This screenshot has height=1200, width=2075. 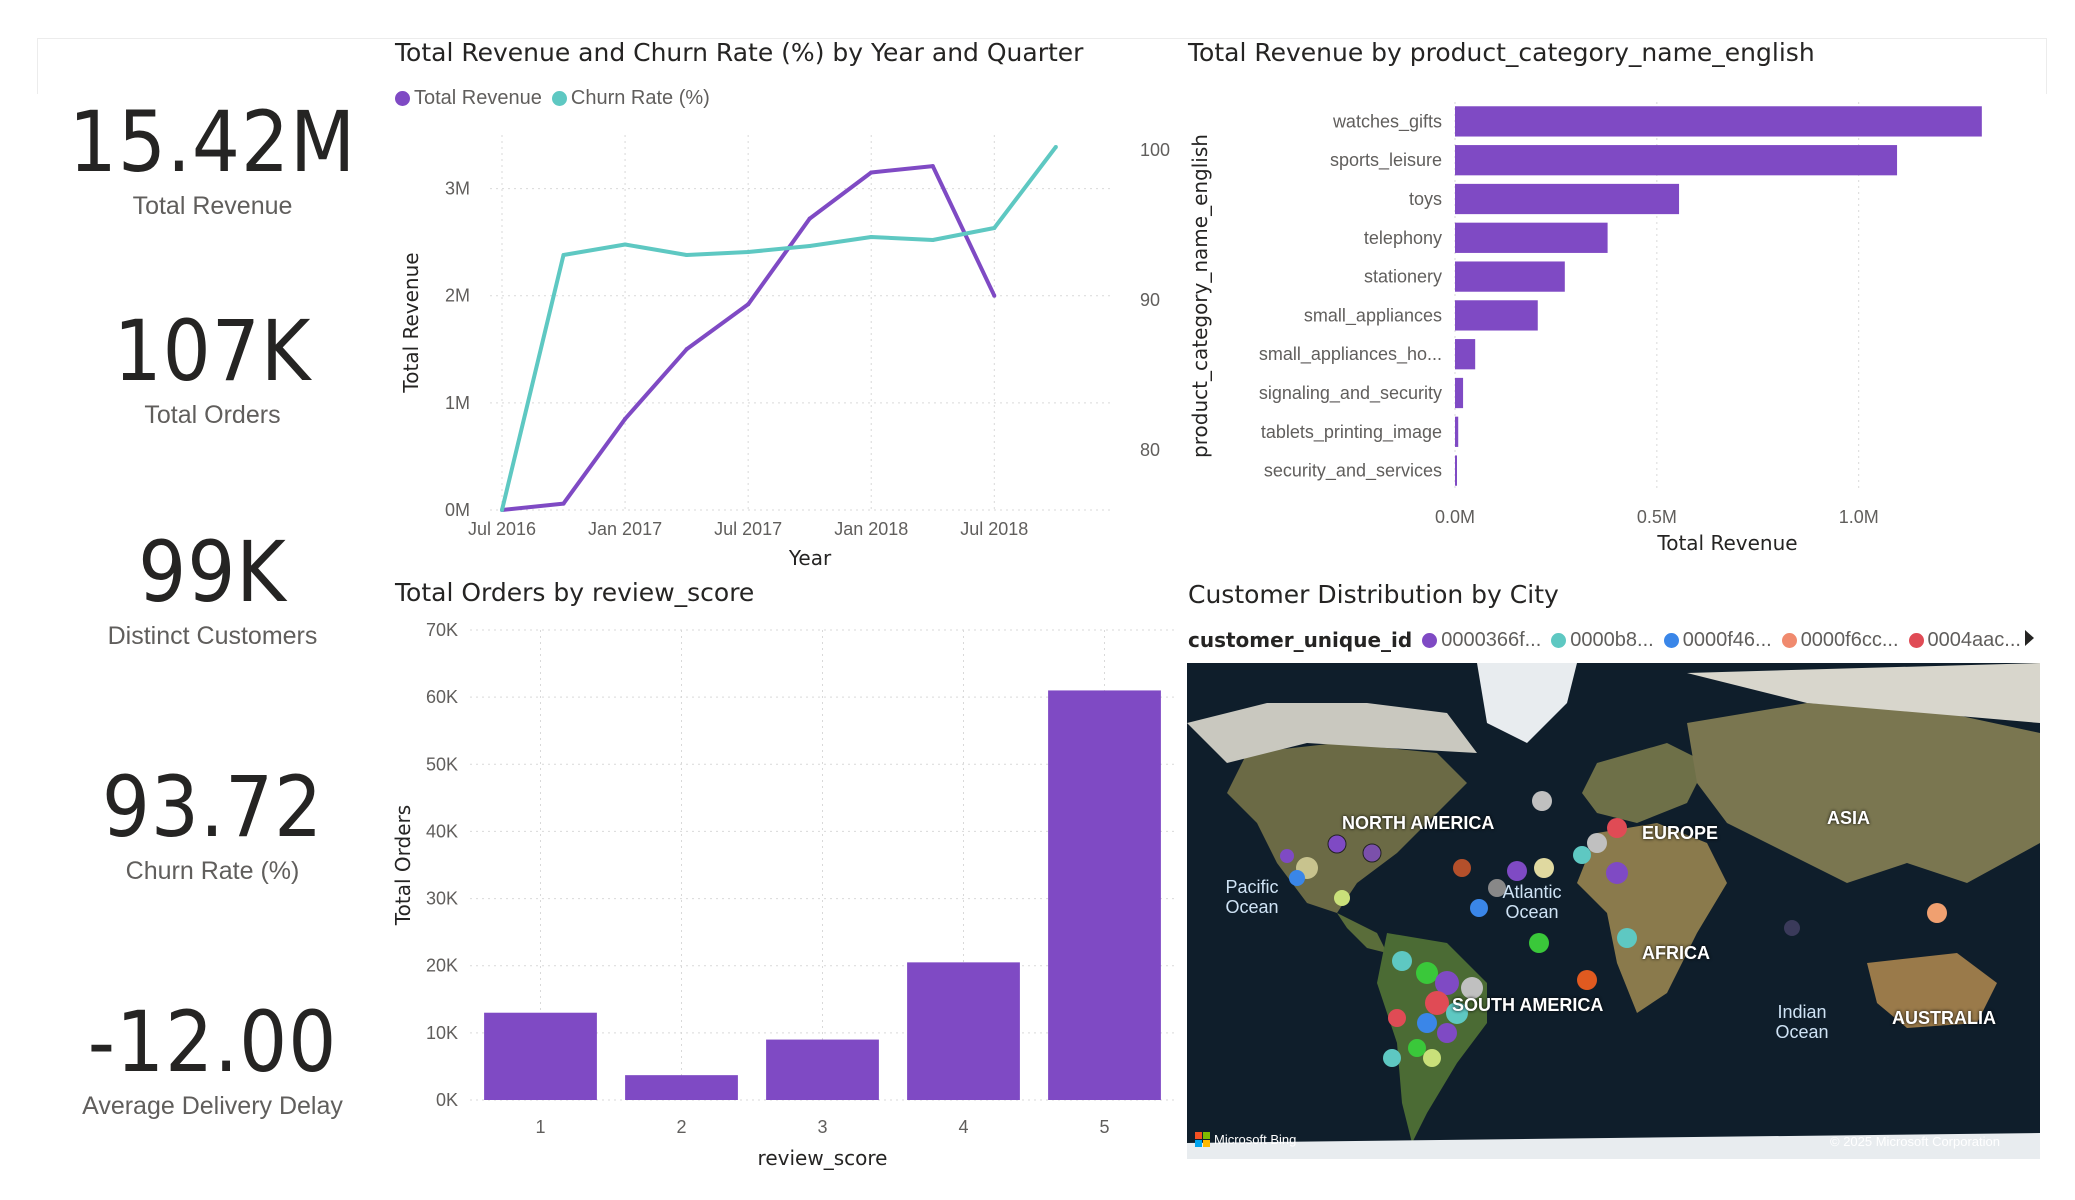 I want to click on x-tick-label: Jul 2017, so click(x=748, y=529).